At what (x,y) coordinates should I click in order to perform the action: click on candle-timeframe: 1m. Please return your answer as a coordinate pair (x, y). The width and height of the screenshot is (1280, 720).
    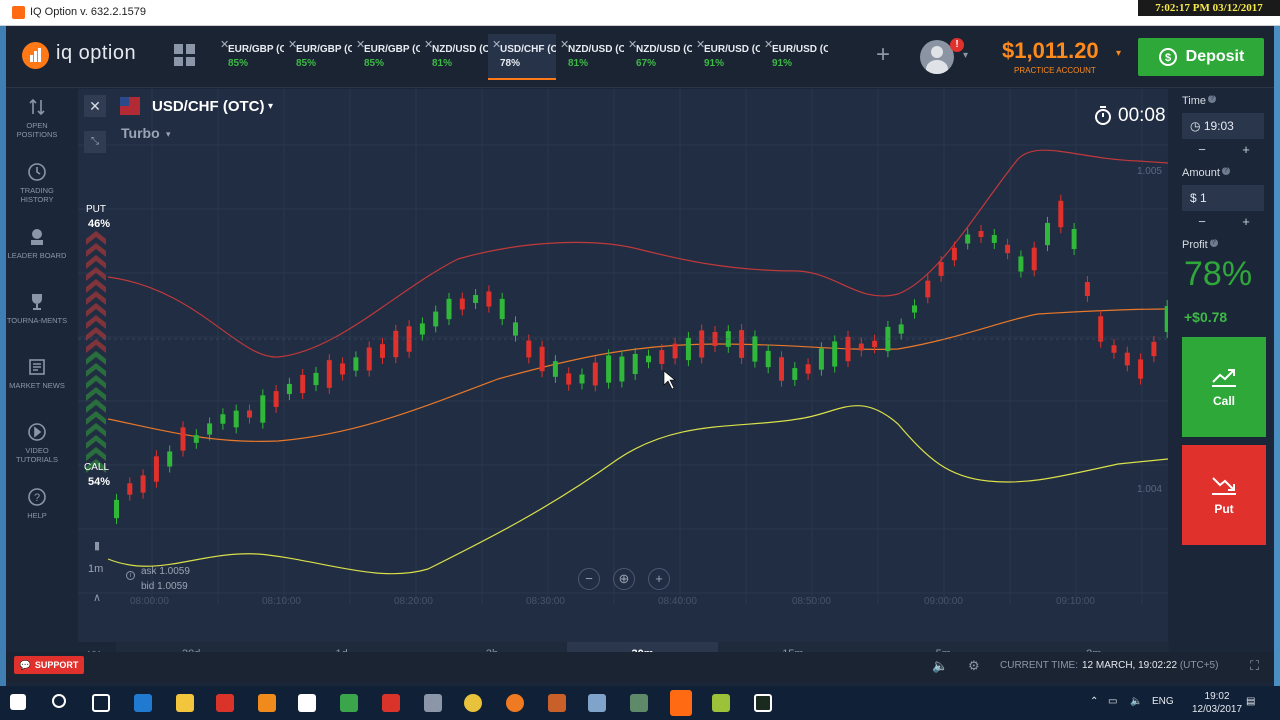
    Looking at the image, I should click on (96, 569).